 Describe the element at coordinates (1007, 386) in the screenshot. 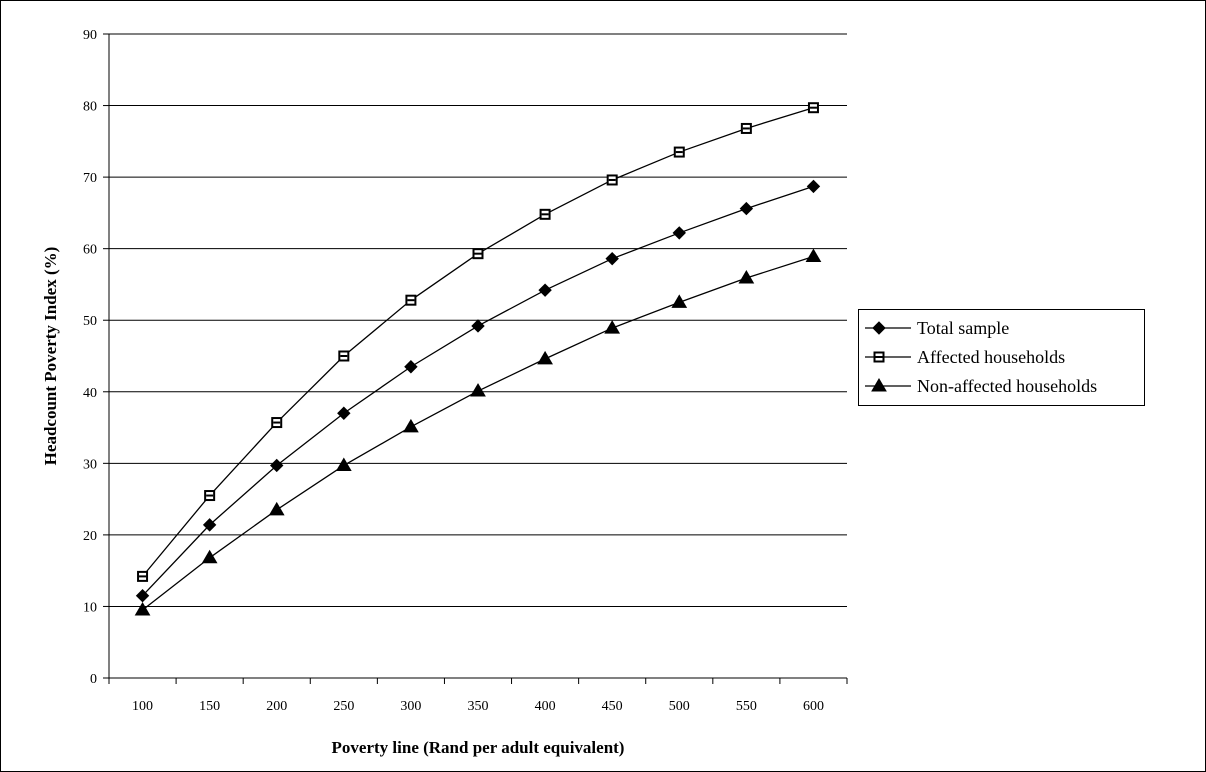

I see `legend-label: Non-affected households` at that location.